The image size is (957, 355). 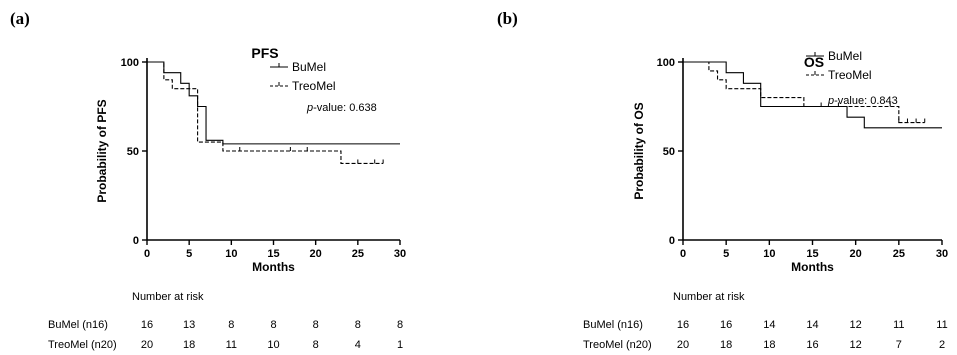 I want to click on p-value-text: -value: 0.843, so click(x=866, y=101).